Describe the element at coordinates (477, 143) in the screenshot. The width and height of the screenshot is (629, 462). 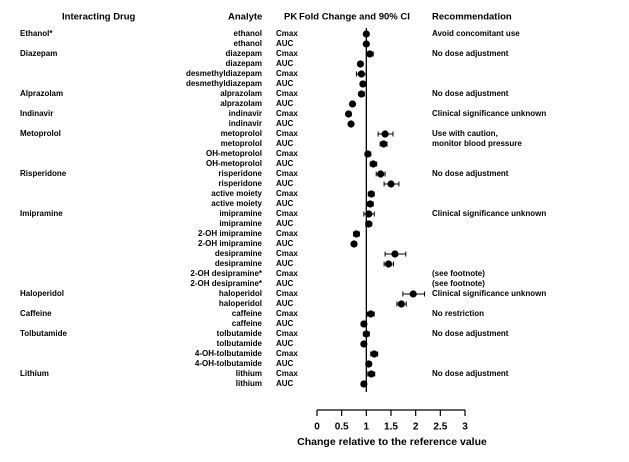
I see `recommendation: monitor blood pressure` at that location.